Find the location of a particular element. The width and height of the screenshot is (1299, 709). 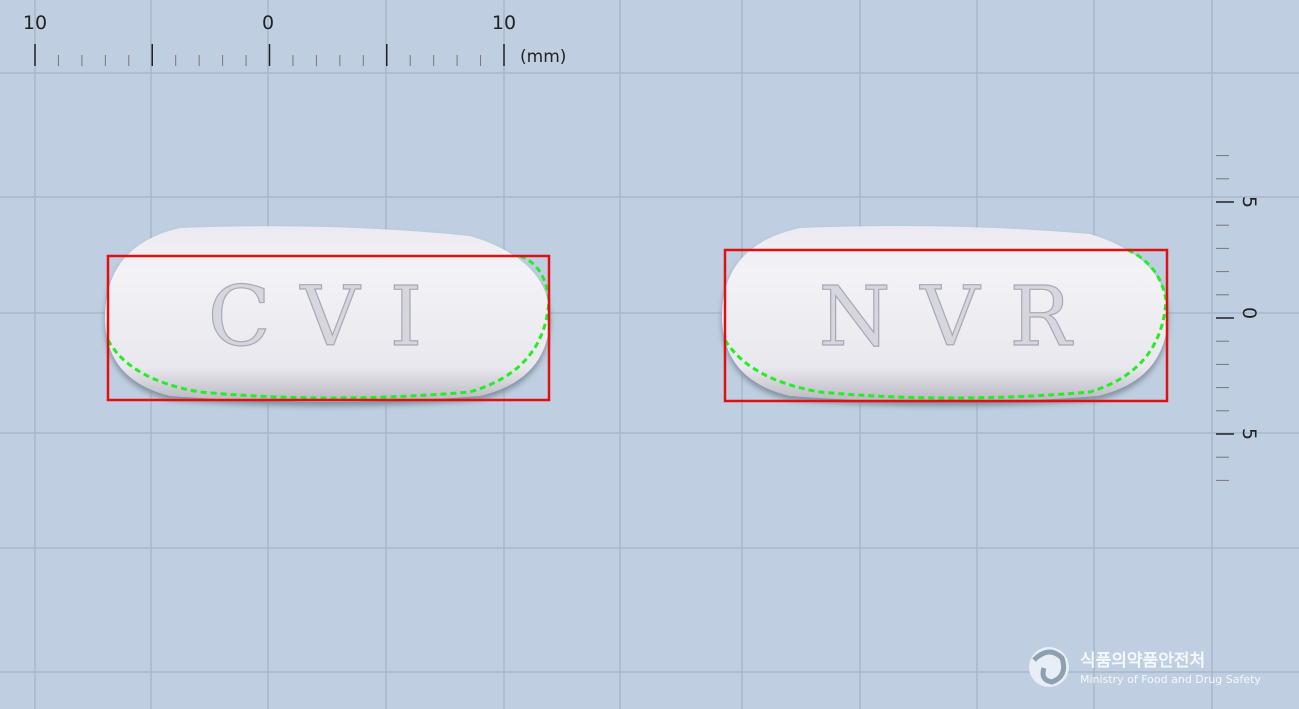

pill: NVR is located at coordinates (945, 314).